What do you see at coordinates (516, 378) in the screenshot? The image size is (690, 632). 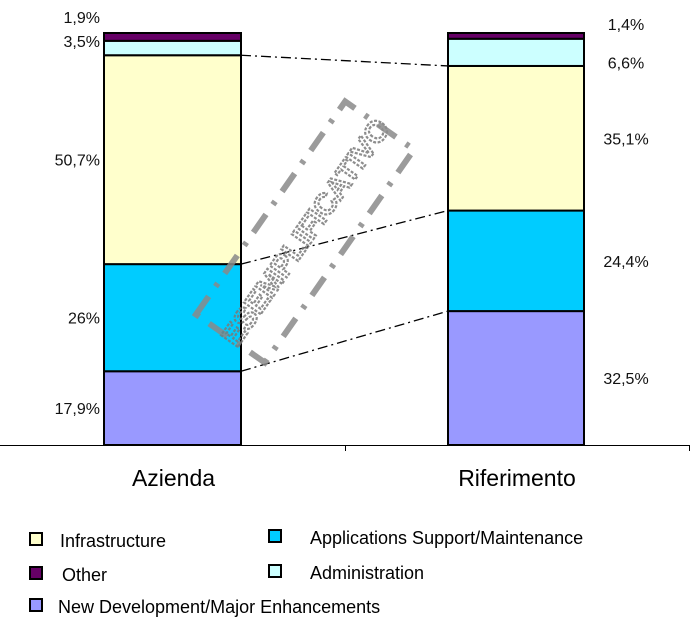 I see `bar-segment-new-development-major-enhancements-riferimento` at bounding box center [516, 378].